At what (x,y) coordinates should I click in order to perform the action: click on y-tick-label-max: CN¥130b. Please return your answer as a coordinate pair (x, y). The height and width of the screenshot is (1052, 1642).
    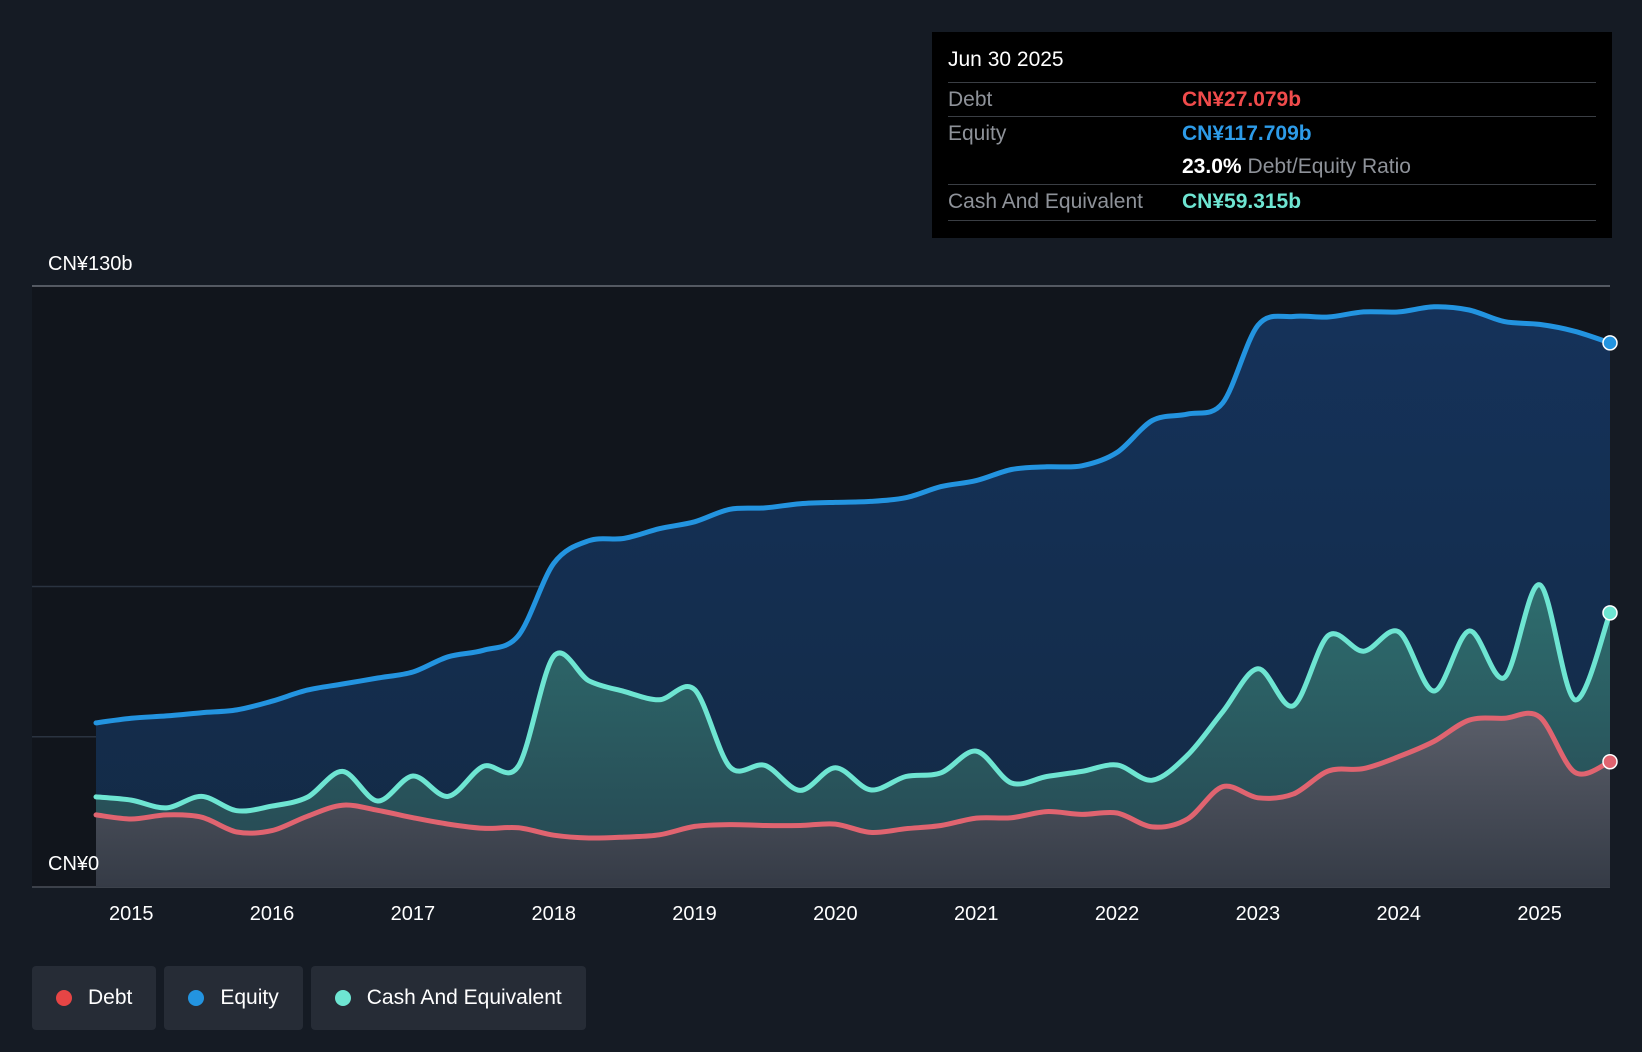
    Looking at the image, I should click on (90, 264).